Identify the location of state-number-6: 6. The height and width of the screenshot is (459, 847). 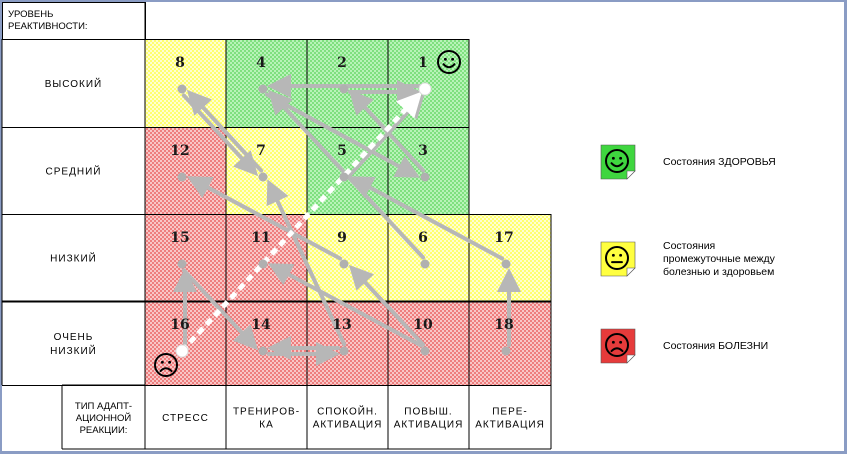
(423, 238).